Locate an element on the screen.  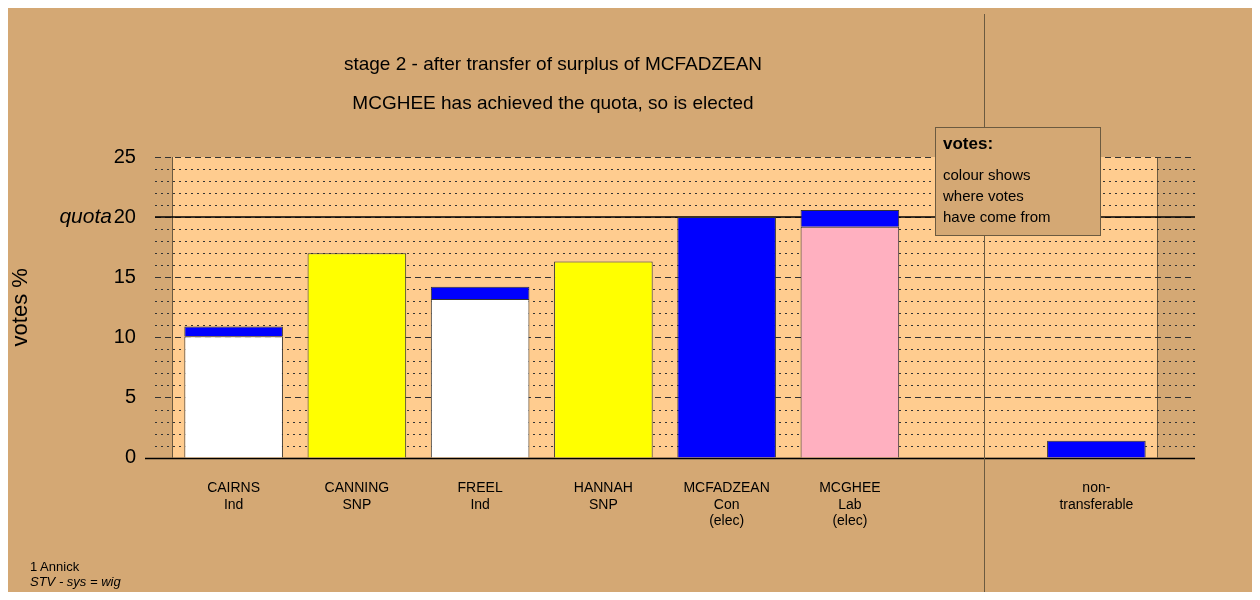
y-tick-label: 10 is located at coordinates (124, 335).